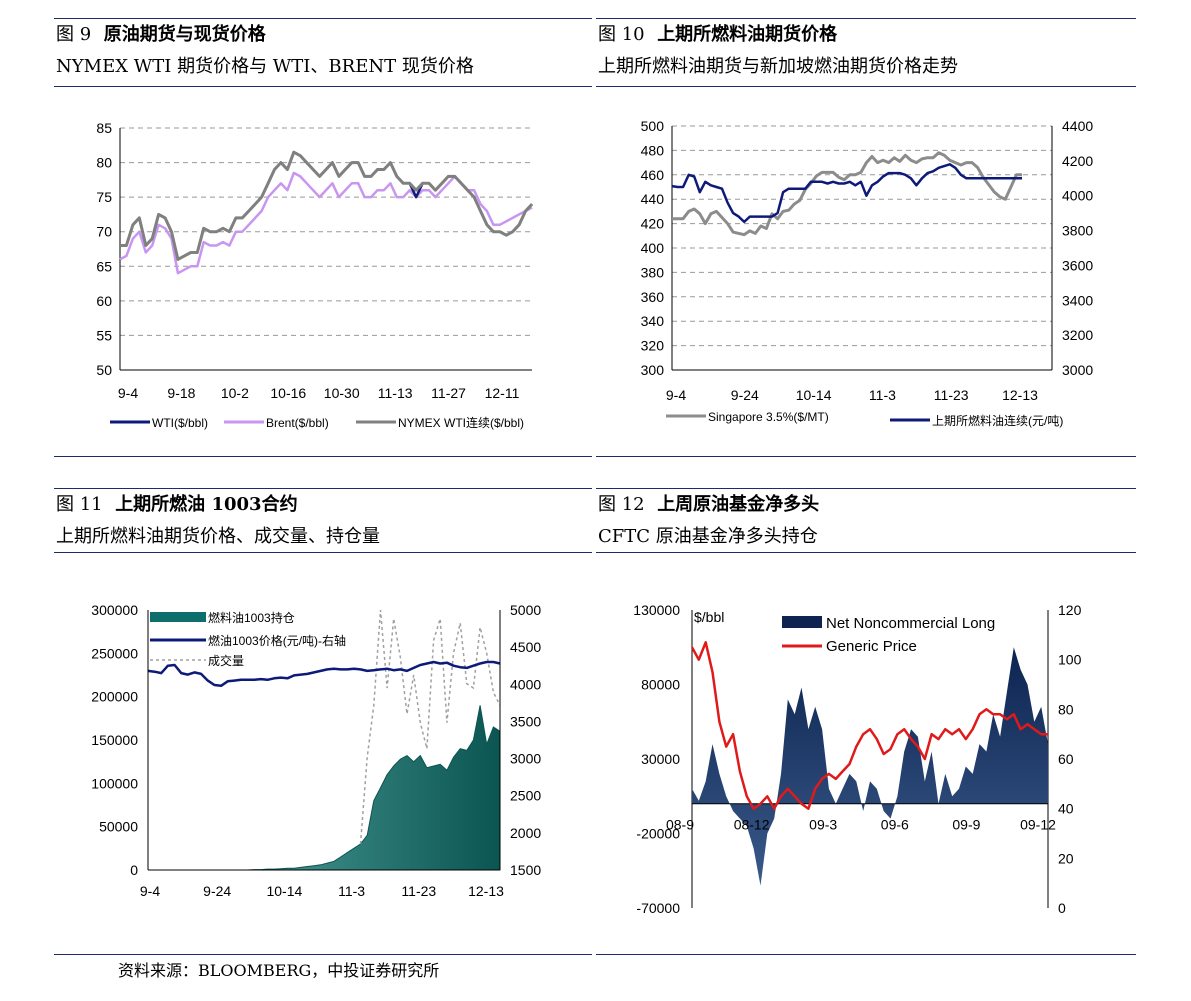  What do you see at coordinates (653, 248) in the screenshot?
I see `fig10-y-tick: 400` at bounding box center [653, 248].